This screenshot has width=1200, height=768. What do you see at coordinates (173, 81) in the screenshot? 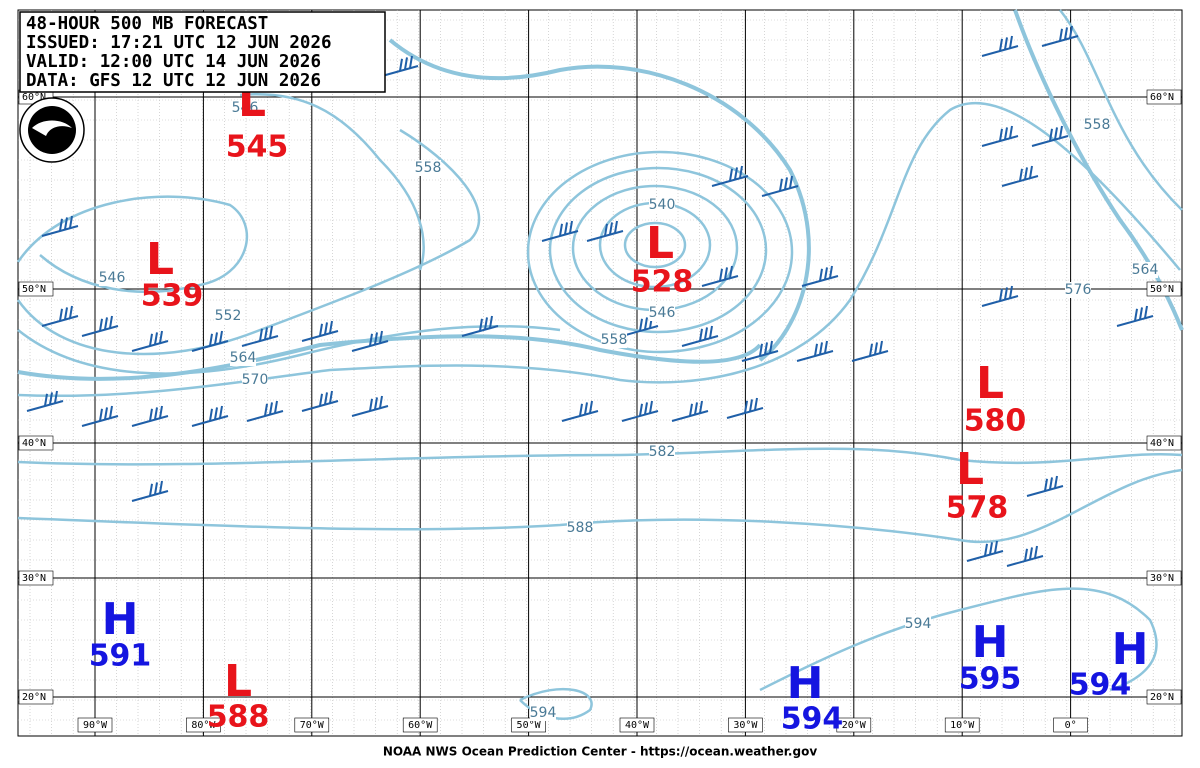
I see `header-line: DATA: GFS 12 UTC 12 JUN 2026` at bounding box center [173, 81].